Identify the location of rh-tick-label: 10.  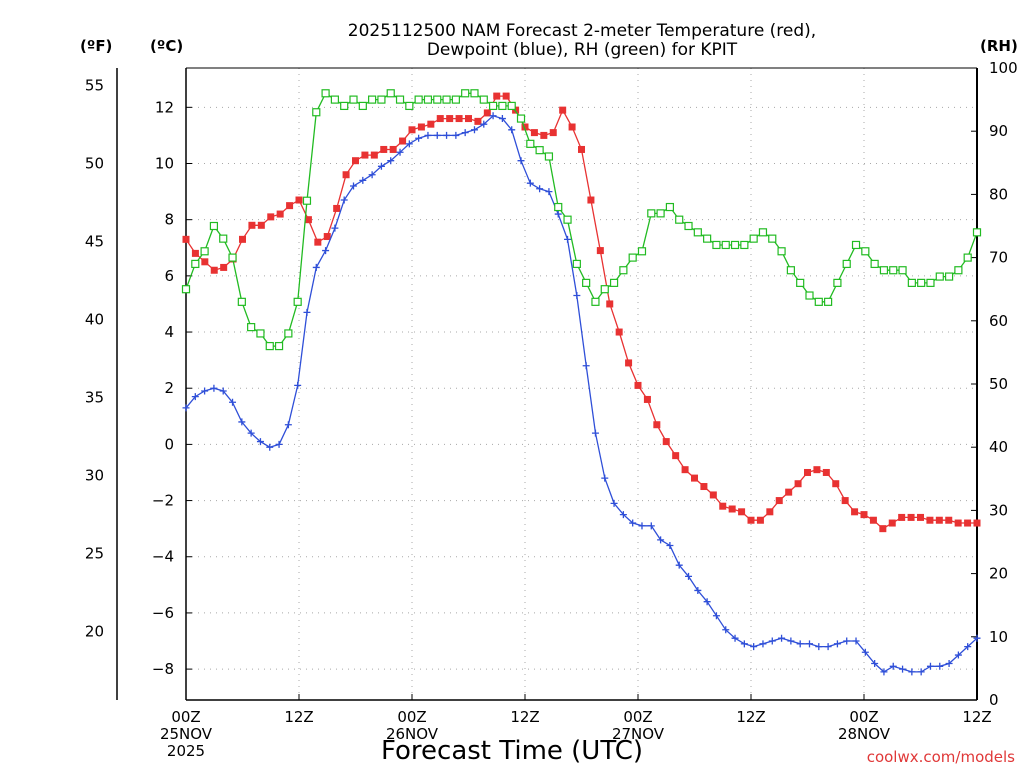
(998, 637).